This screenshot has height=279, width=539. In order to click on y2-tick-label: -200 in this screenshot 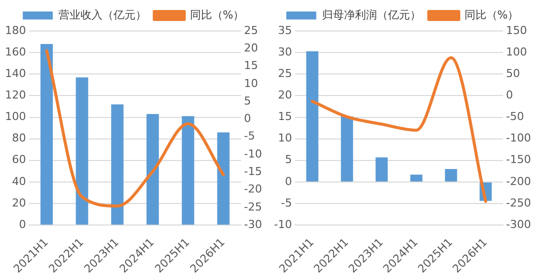, I will do `click(519, 181)`.